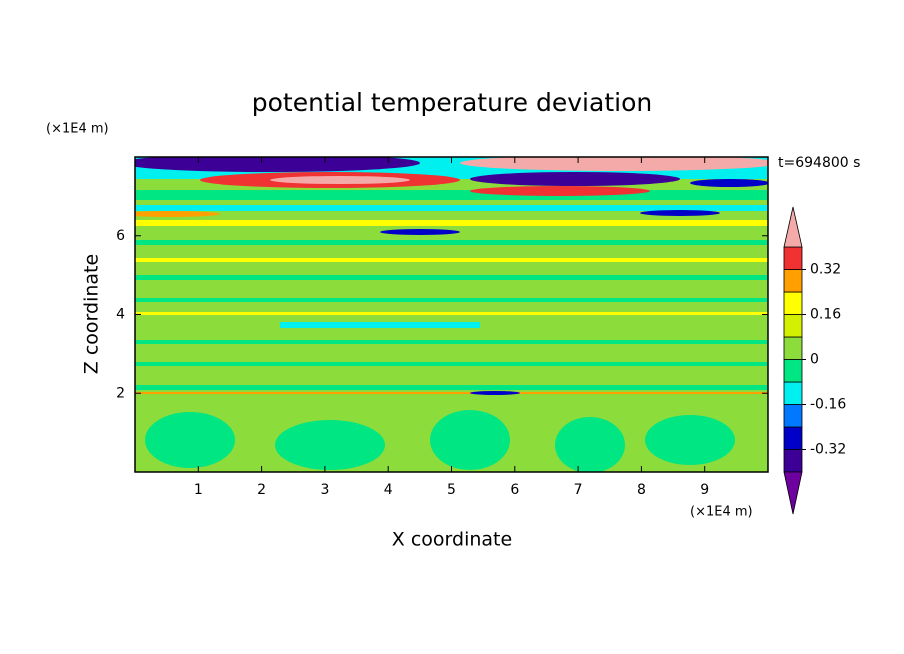 The height and width of the screenshot is (654, 904). I want to click on y-tick-label: 4, so click(120, 315).